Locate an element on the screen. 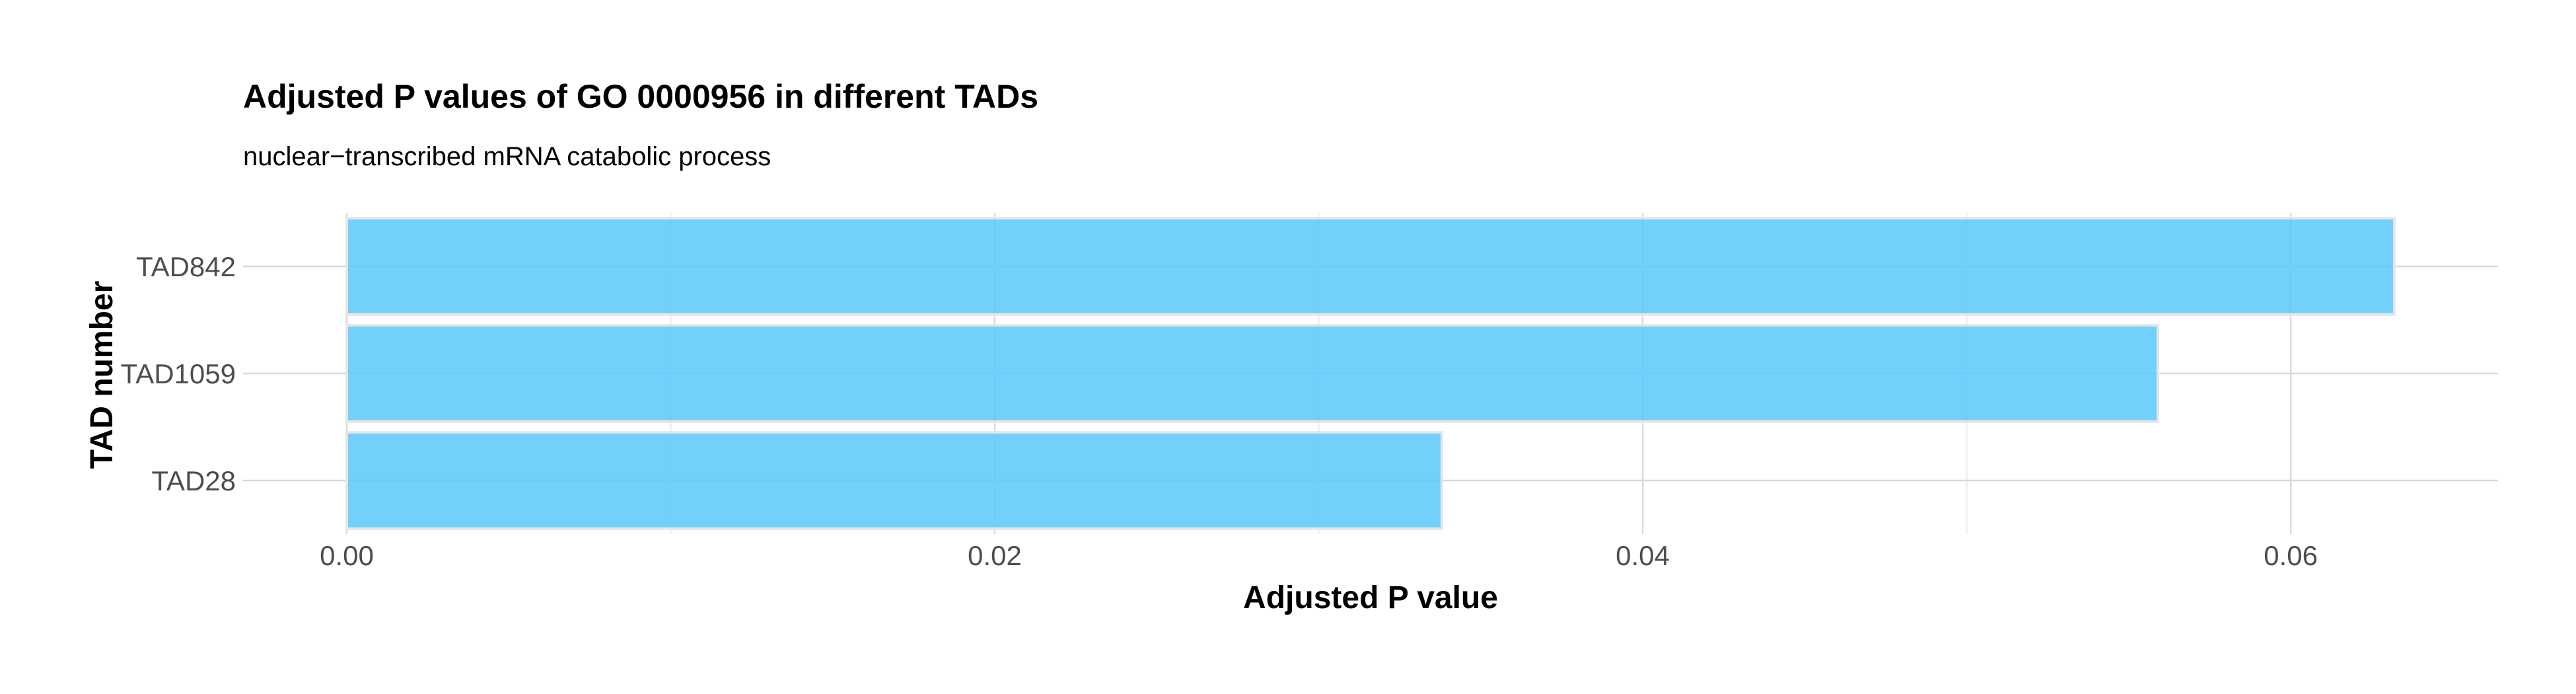  y-axis-tick-labels: TAD842 TAD1059 TAD28 is located at coordinates (179, 373).